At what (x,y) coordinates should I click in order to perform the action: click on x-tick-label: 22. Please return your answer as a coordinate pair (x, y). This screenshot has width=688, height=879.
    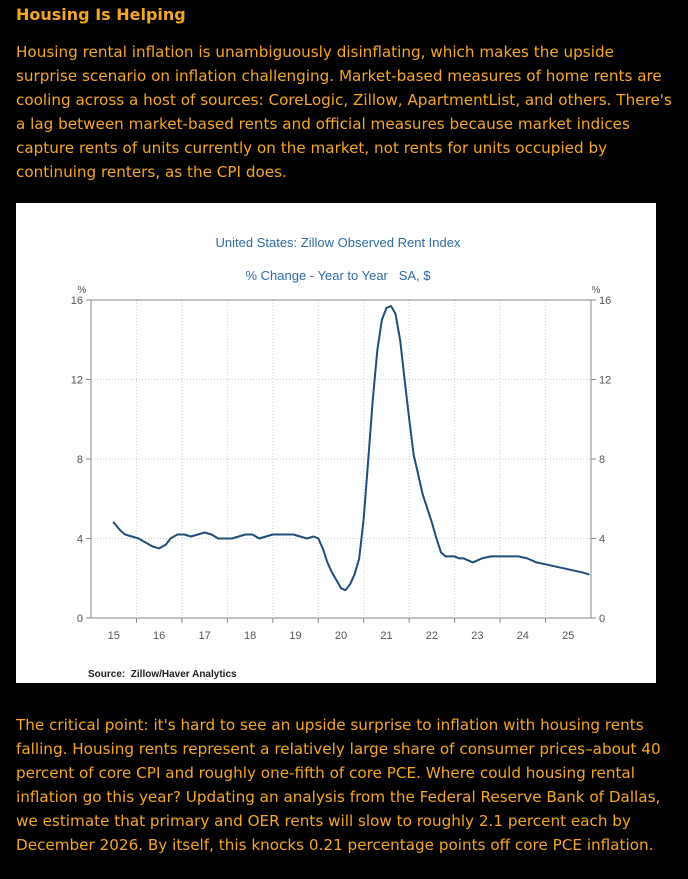
    Looking at the image, I should click on (432, 636).